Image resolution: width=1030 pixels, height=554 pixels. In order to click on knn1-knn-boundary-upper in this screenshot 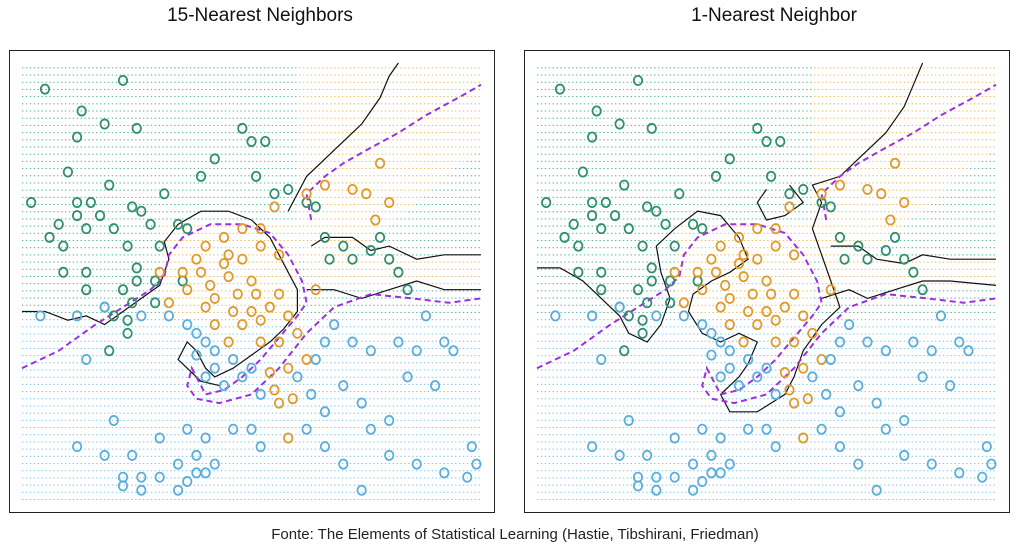, I will do `click(780, 202)`.